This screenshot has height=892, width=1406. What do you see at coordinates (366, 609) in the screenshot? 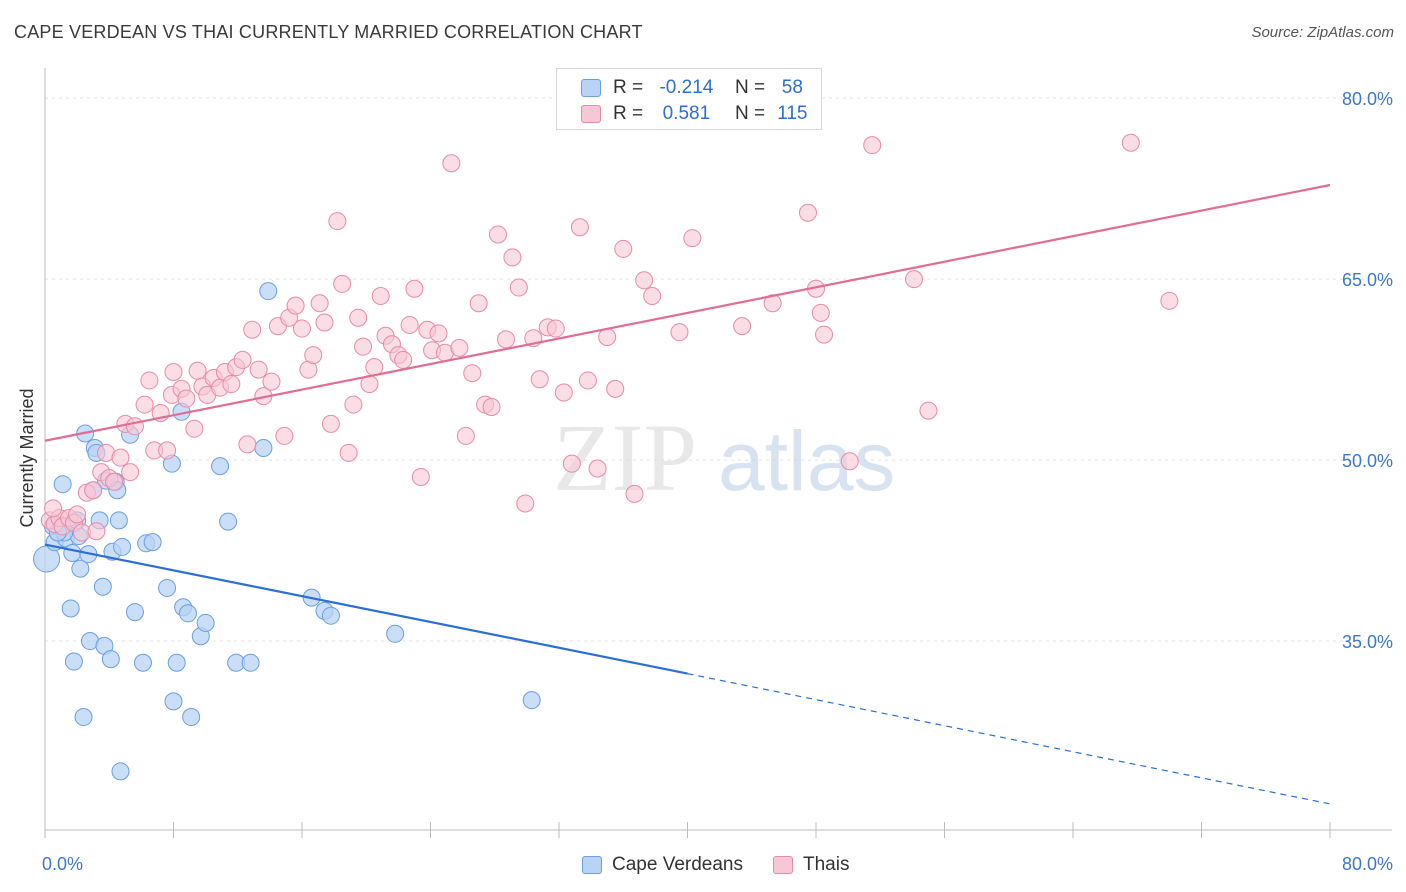
I see `cape-verdean-trend-line` at bounding box center [366, 609].